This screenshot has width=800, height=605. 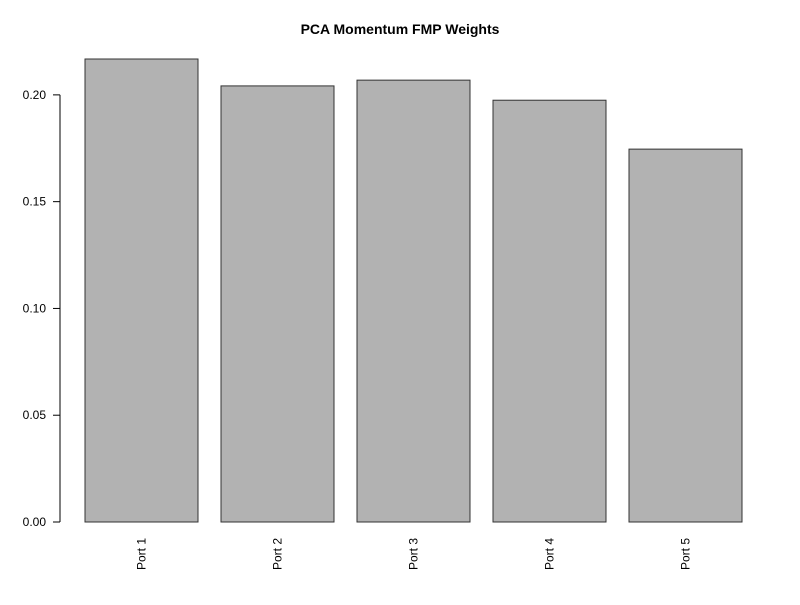 What do you see at coordinates (400, 29) in the screenshot?
I see `chart-title: PCA Momentum FMP Weights` at bounding box center [400, 29].